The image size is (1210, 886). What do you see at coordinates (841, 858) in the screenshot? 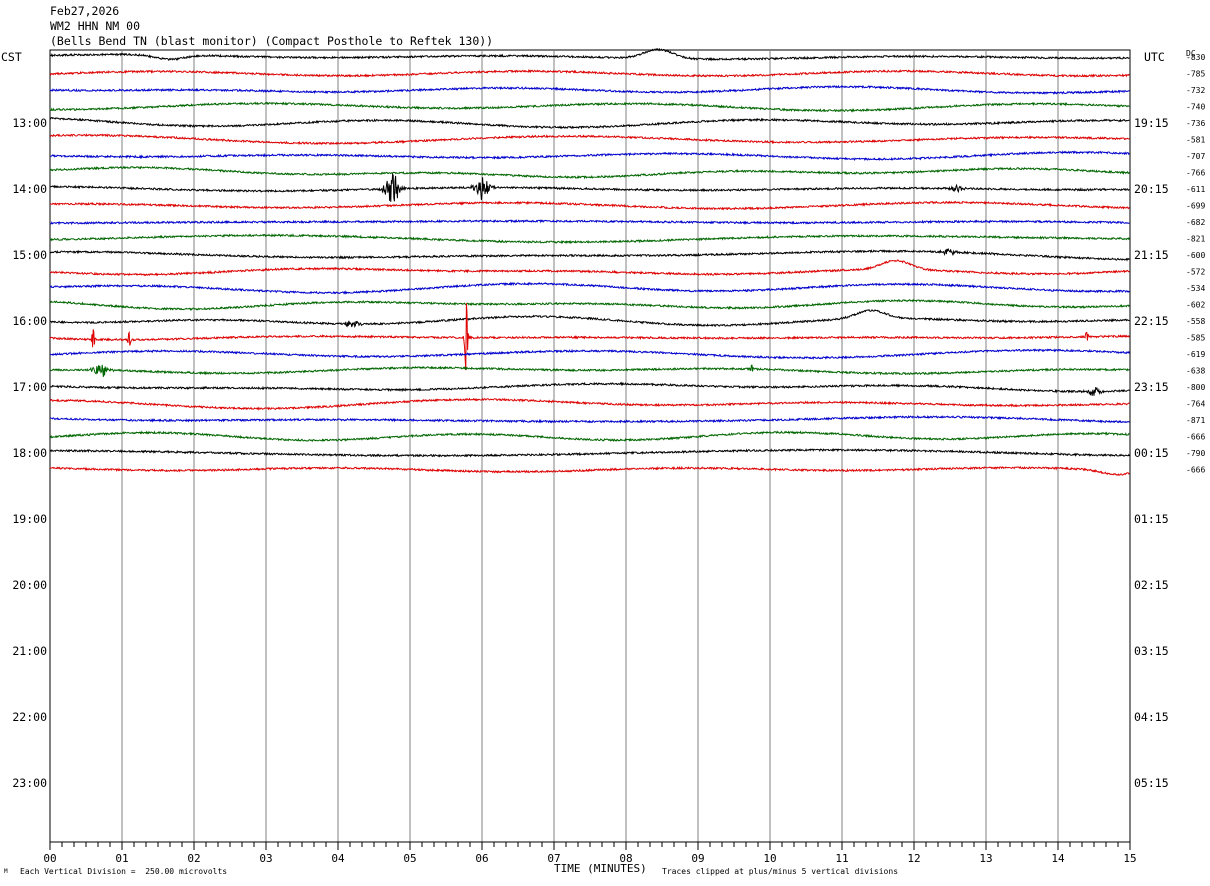
I see `x-tick-label-11: 11` at bounding box center [841, 858].